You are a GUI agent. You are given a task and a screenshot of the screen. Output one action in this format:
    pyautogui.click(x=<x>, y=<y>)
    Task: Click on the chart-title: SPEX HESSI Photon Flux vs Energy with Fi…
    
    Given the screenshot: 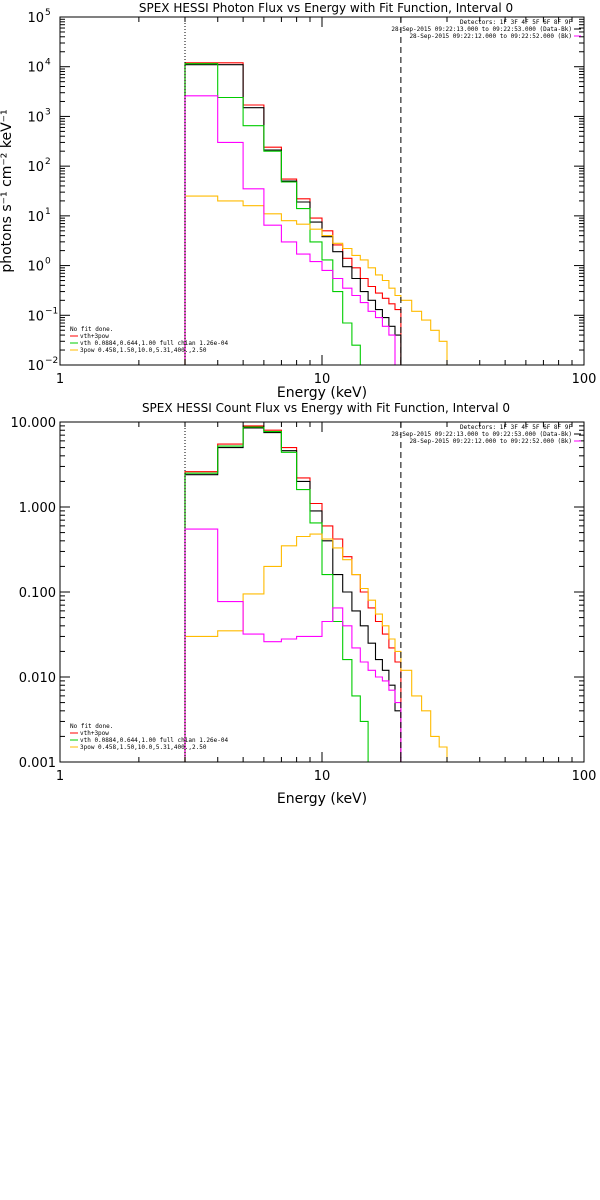 What is the action you would take?
    pyautogui.click(x=326, y=8)
    